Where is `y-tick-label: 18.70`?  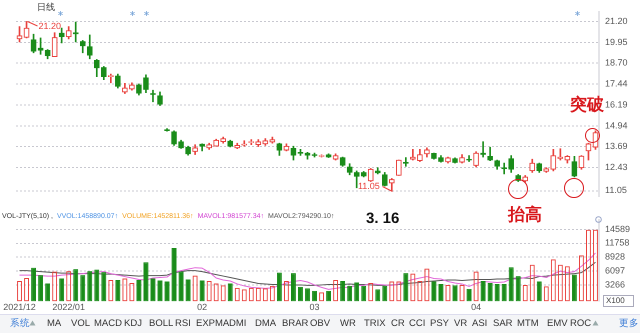
y-tick-label: 18.70 is located at coordinates (616, 63).